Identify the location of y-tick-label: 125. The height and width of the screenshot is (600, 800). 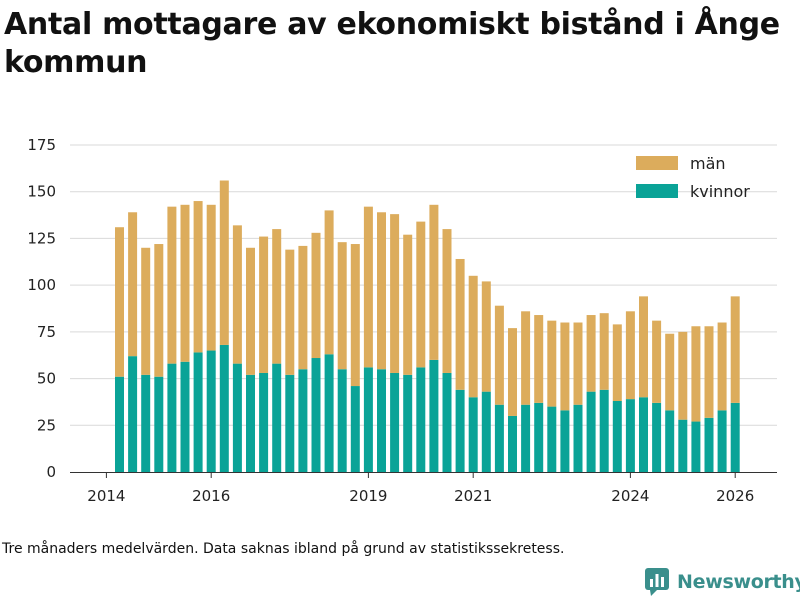
(41, 238).